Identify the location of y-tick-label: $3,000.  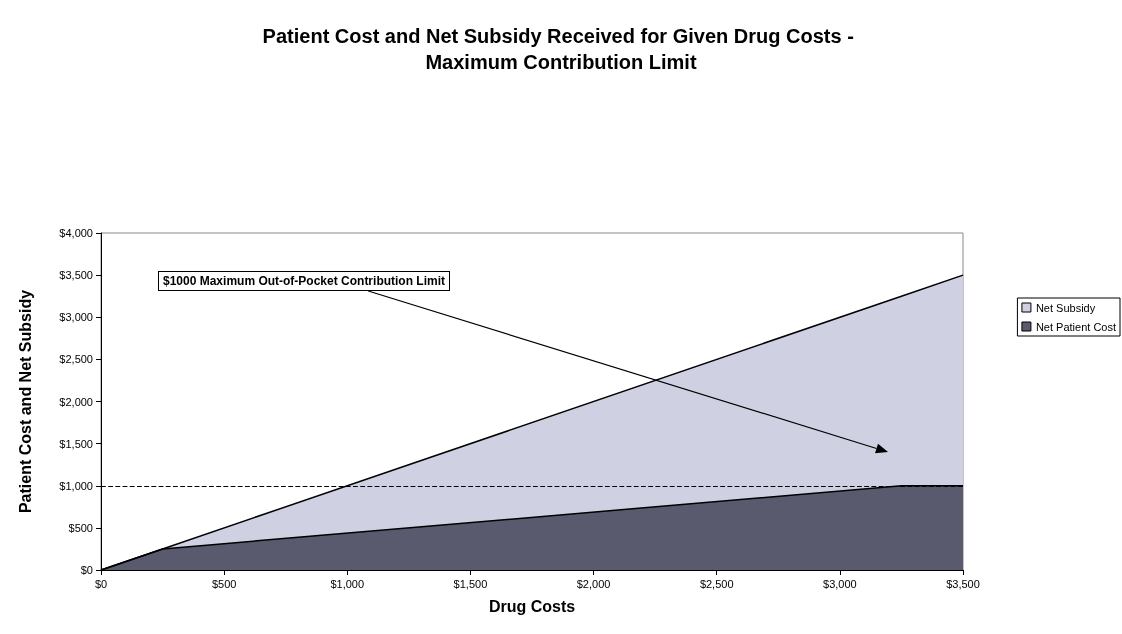
(76, 317).